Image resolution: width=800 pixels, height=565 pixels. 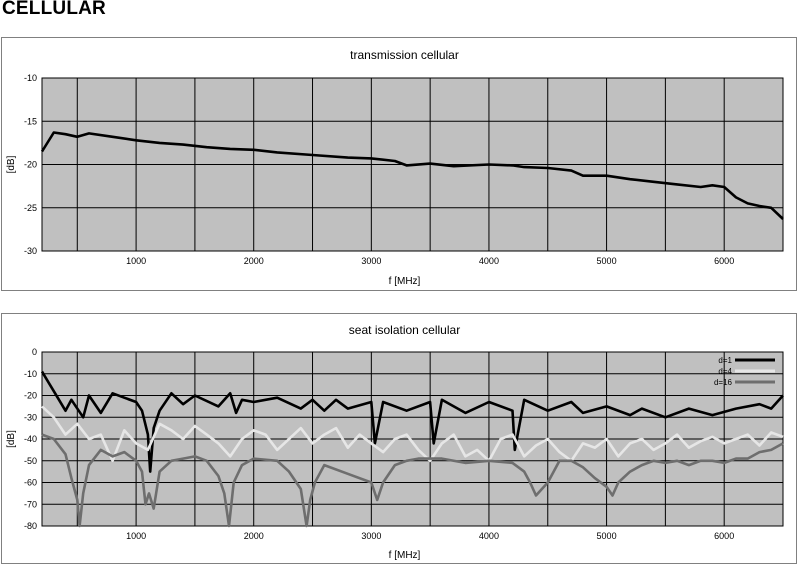 I want to click on legend-label: d=1, so click(x=725, y=360).